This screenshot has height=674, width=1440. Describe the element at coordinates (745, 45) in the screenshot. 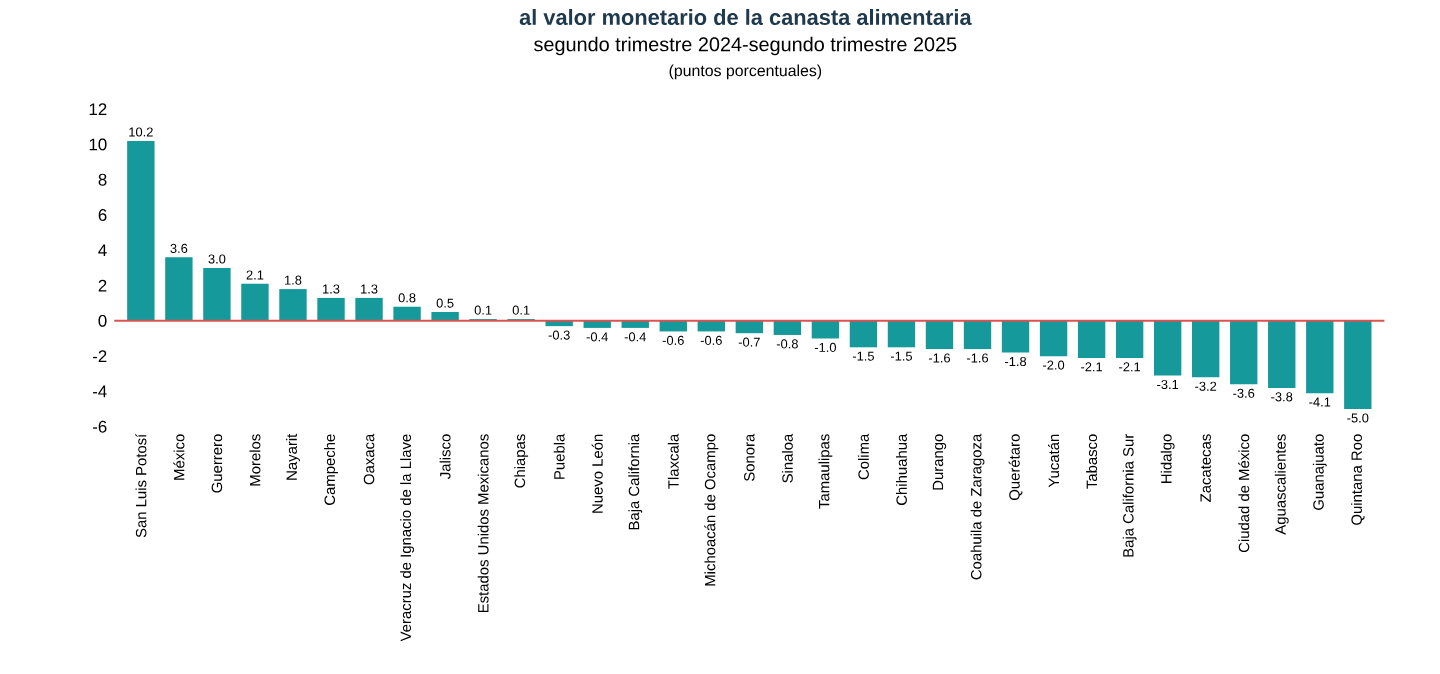

I see `chart-subtitle: segundo trimestre 2024-segundo trimestre 2025` at that location.